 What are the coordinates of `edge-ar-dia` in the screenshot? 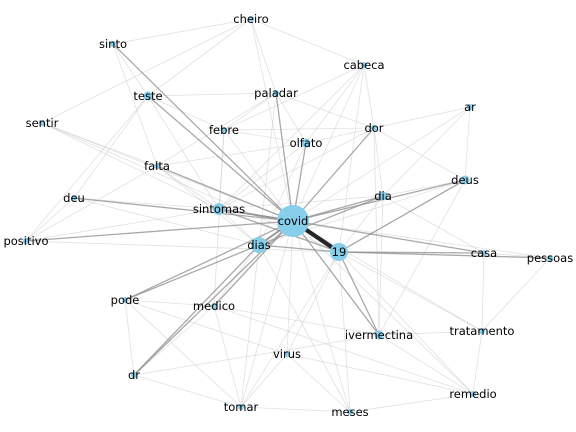 It's located at (426, 151).